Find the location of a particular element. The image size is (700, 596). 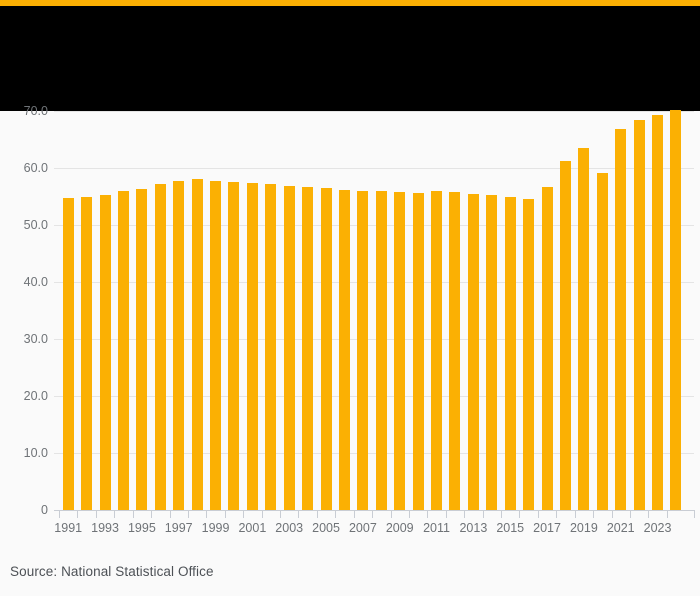

x-tick-label: 1999 is located at coordinates (215, 528).